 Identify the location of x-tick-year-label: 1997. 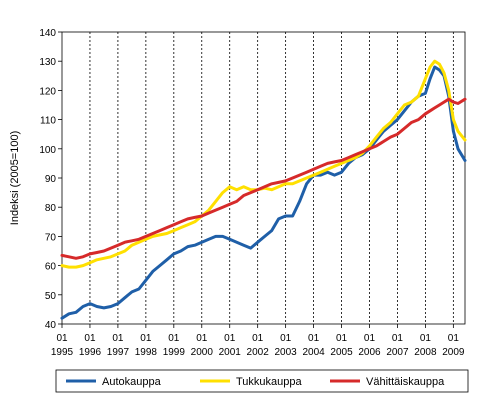
(118, 352).